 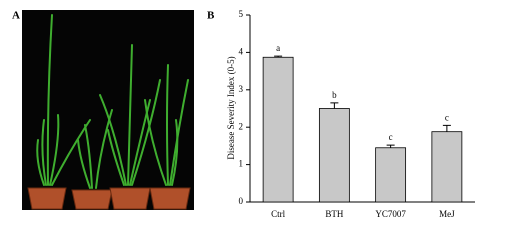 What do you see at coordinates (447, 214) in the screenshot?
I see `x-tick-label: MeJ` at bounding box center [447, 214].